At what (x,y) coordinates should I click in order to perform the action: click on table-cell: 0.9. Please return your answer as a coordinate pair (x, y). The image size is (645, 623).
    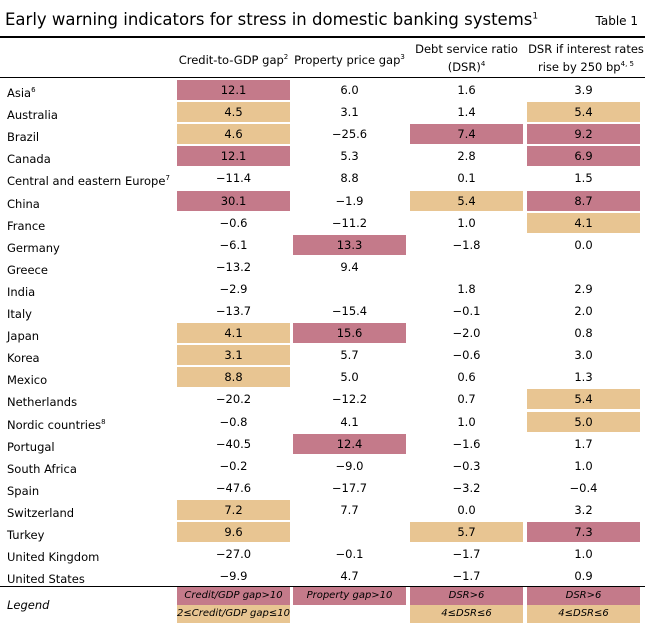
    Looking at the image, I should click on (583, 576).